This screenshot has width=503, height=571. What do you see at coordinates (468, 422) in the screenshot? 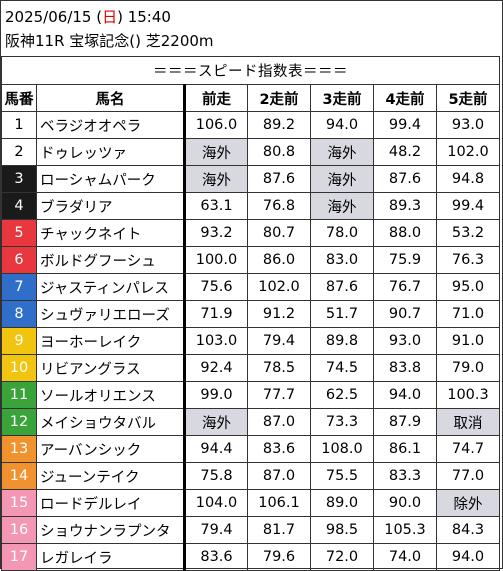
I see `speed-index-cell: 取消` at bounding box center [468, 422].